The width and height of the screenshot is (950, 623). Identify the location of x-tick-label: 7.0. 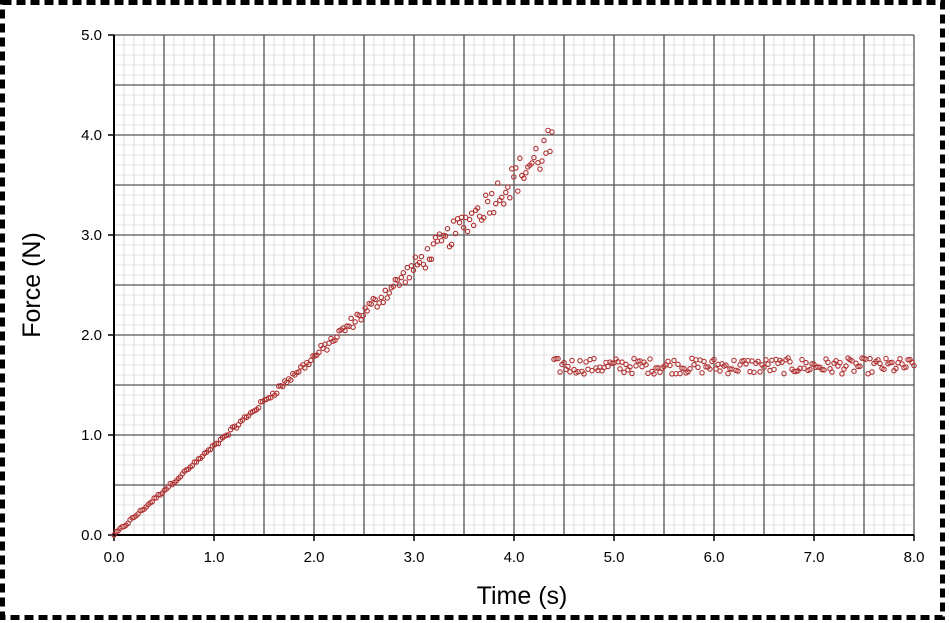
(814, 557).